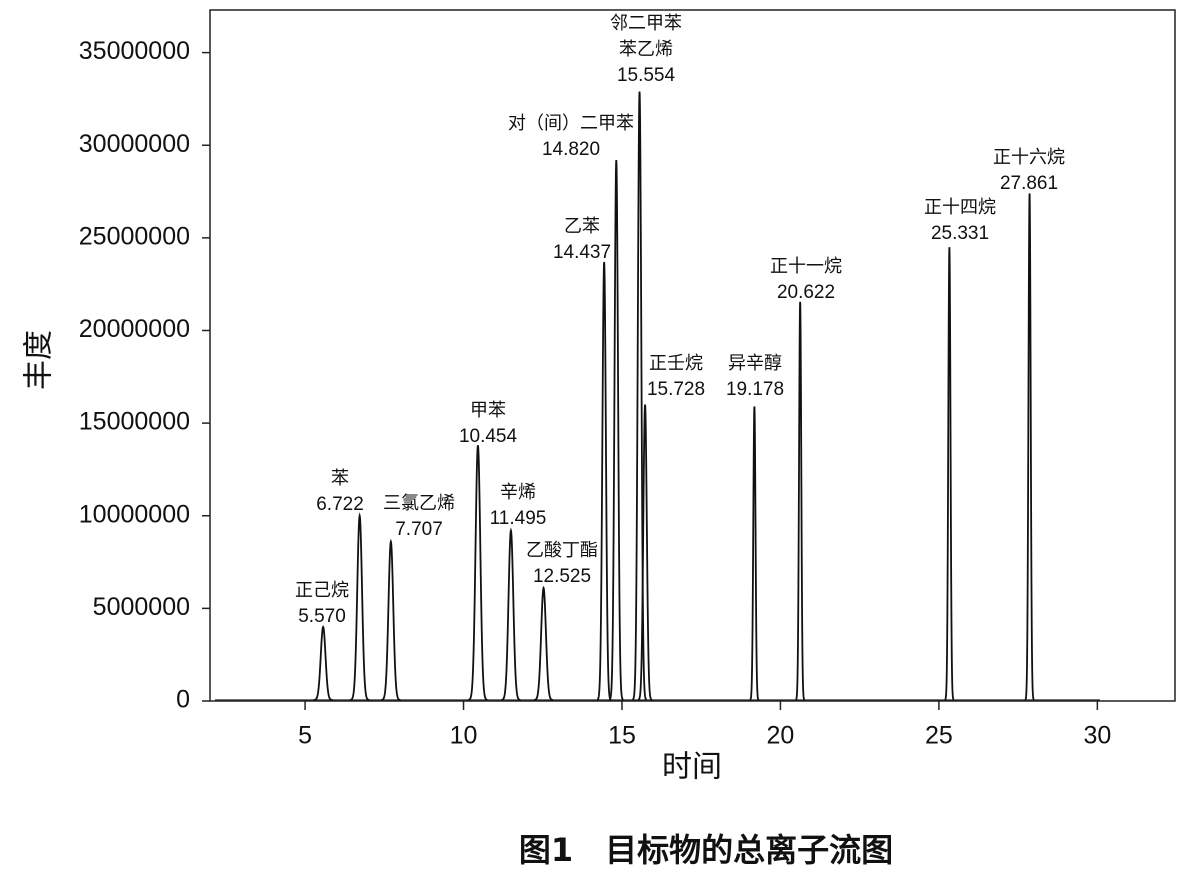 This screenshot has height=882, width=1190. What do you see at coordinates (582, 252) in the screenshot?
I see `peak-time-label: 14.437` at bounding box center [582, 252].